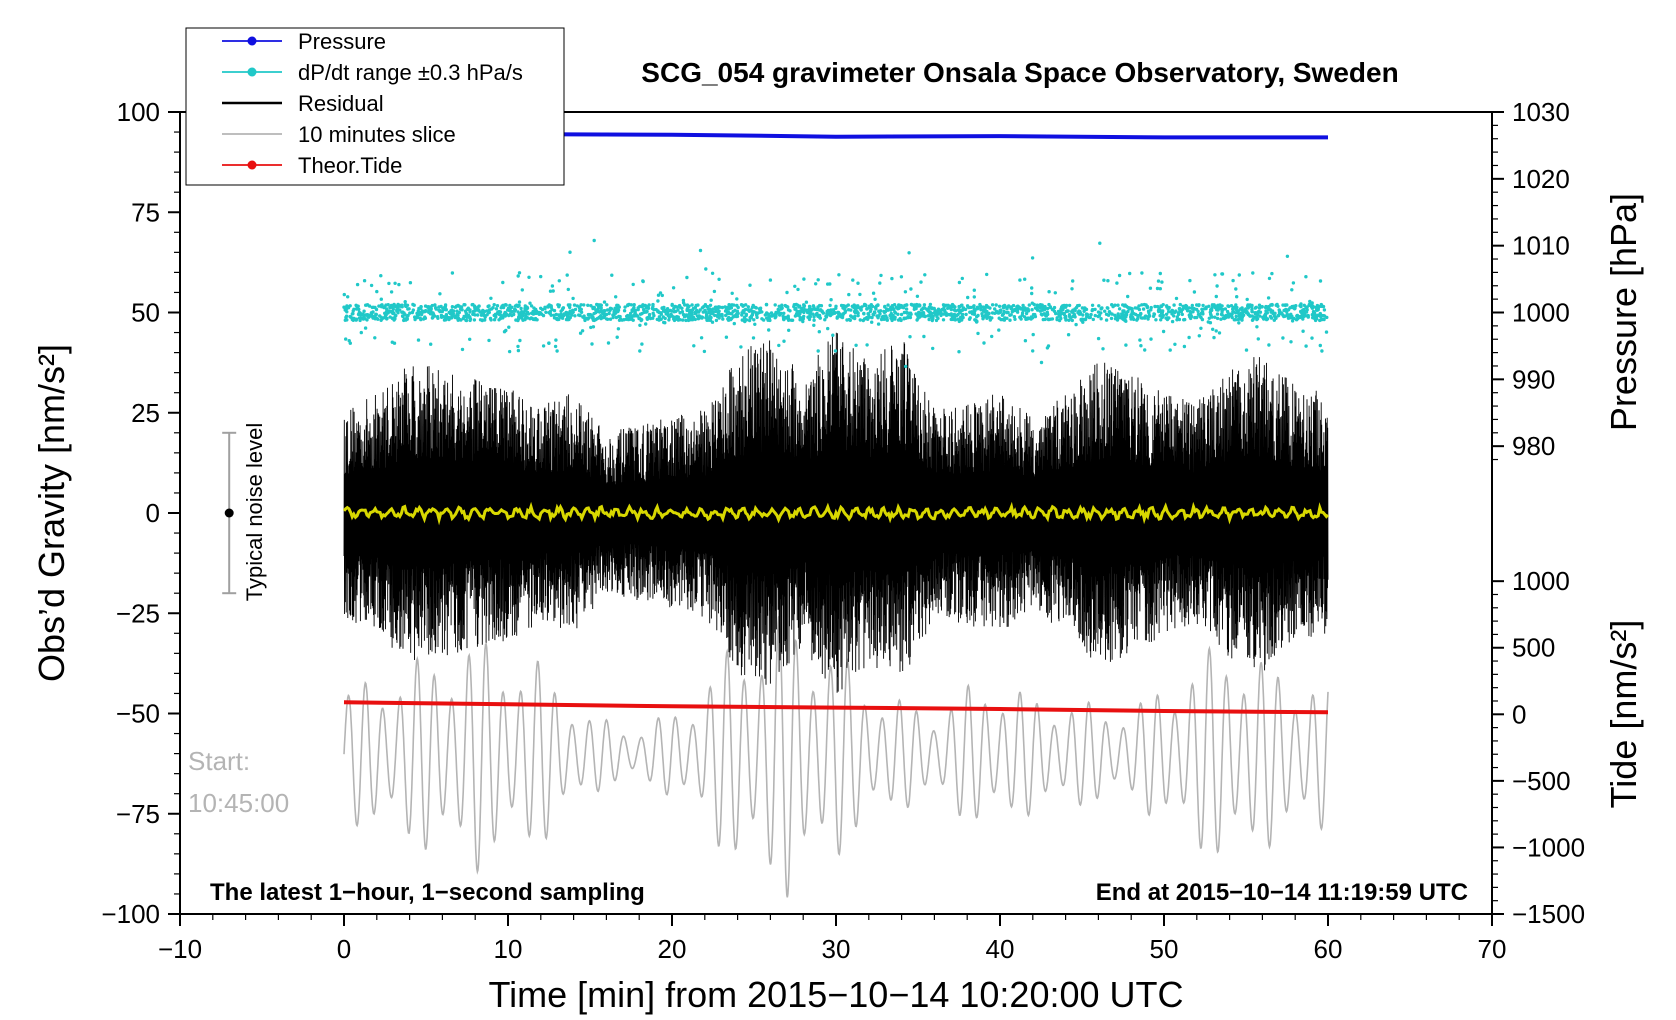 The image size is (1676, 1020). Describe the element at coordinates (1541, 246) in the screenshot. I see `pressure-tick-label: 1010` at that location.